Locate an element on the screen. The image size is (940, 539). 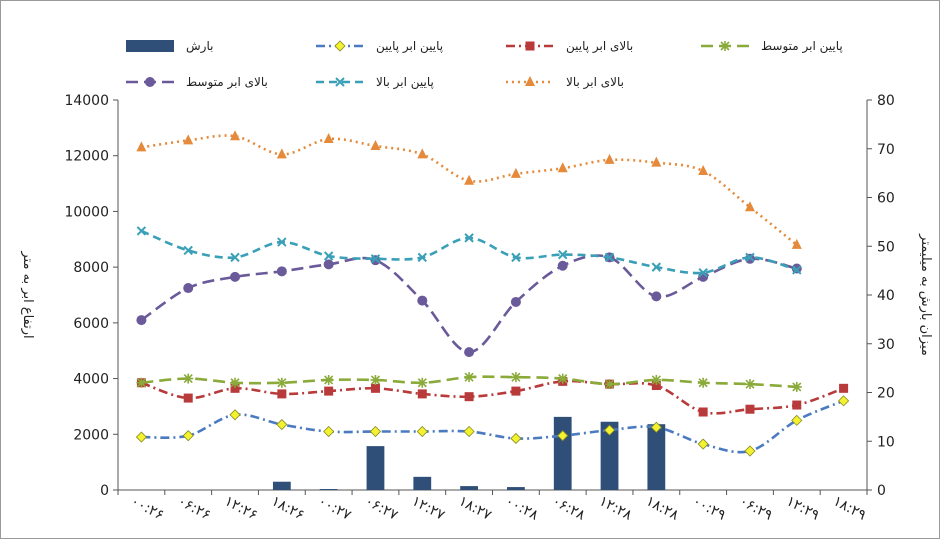
legend-item: بالای ابر بالا is located at coordinates (565, 82).